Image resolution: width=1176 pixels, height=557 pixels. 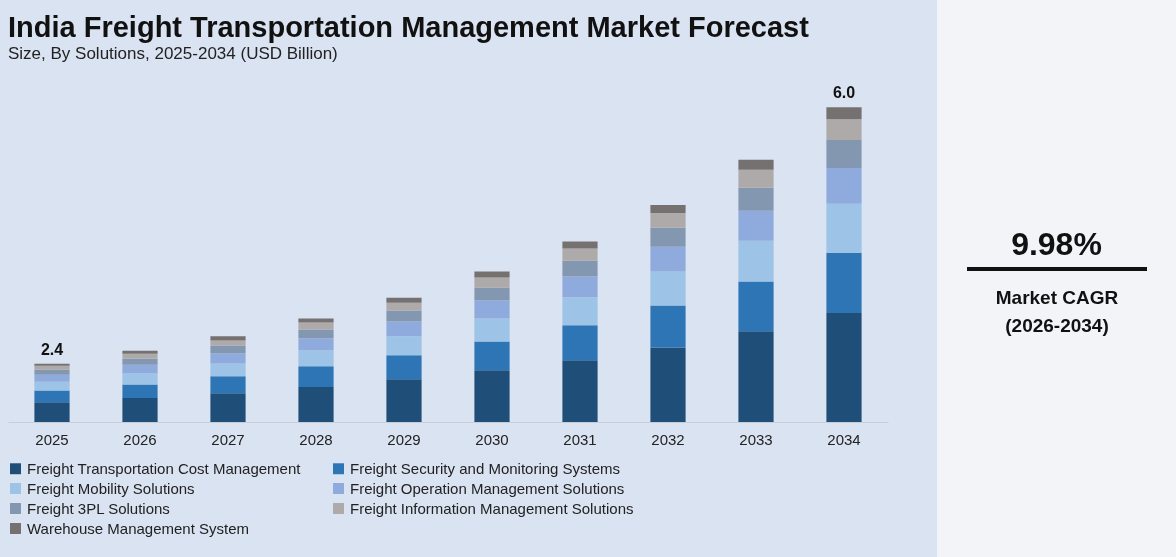 What do you see at coordinates (1057, 312) in the screenshot?
I see `text: Market CAGR (2026-2034)` at bounding box center [1057, 312].